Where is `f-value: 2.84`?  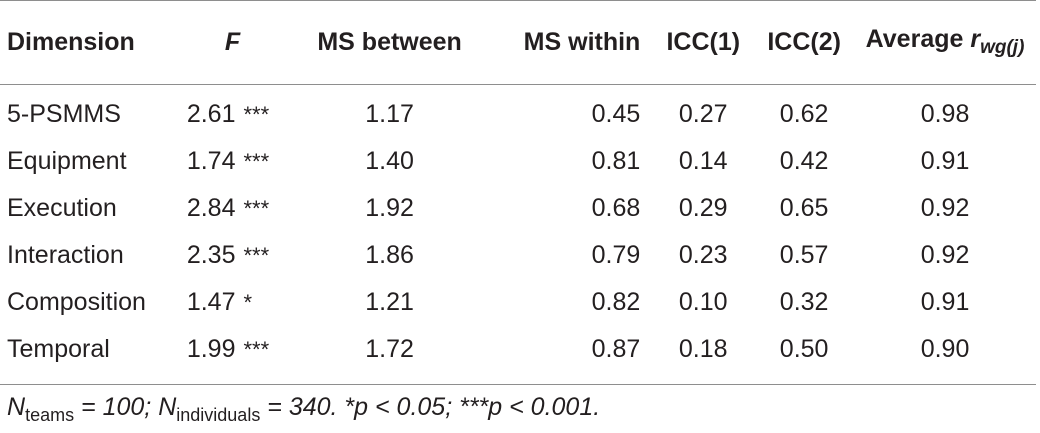
f-value: 2.84 is located at coordinates (211, 208).